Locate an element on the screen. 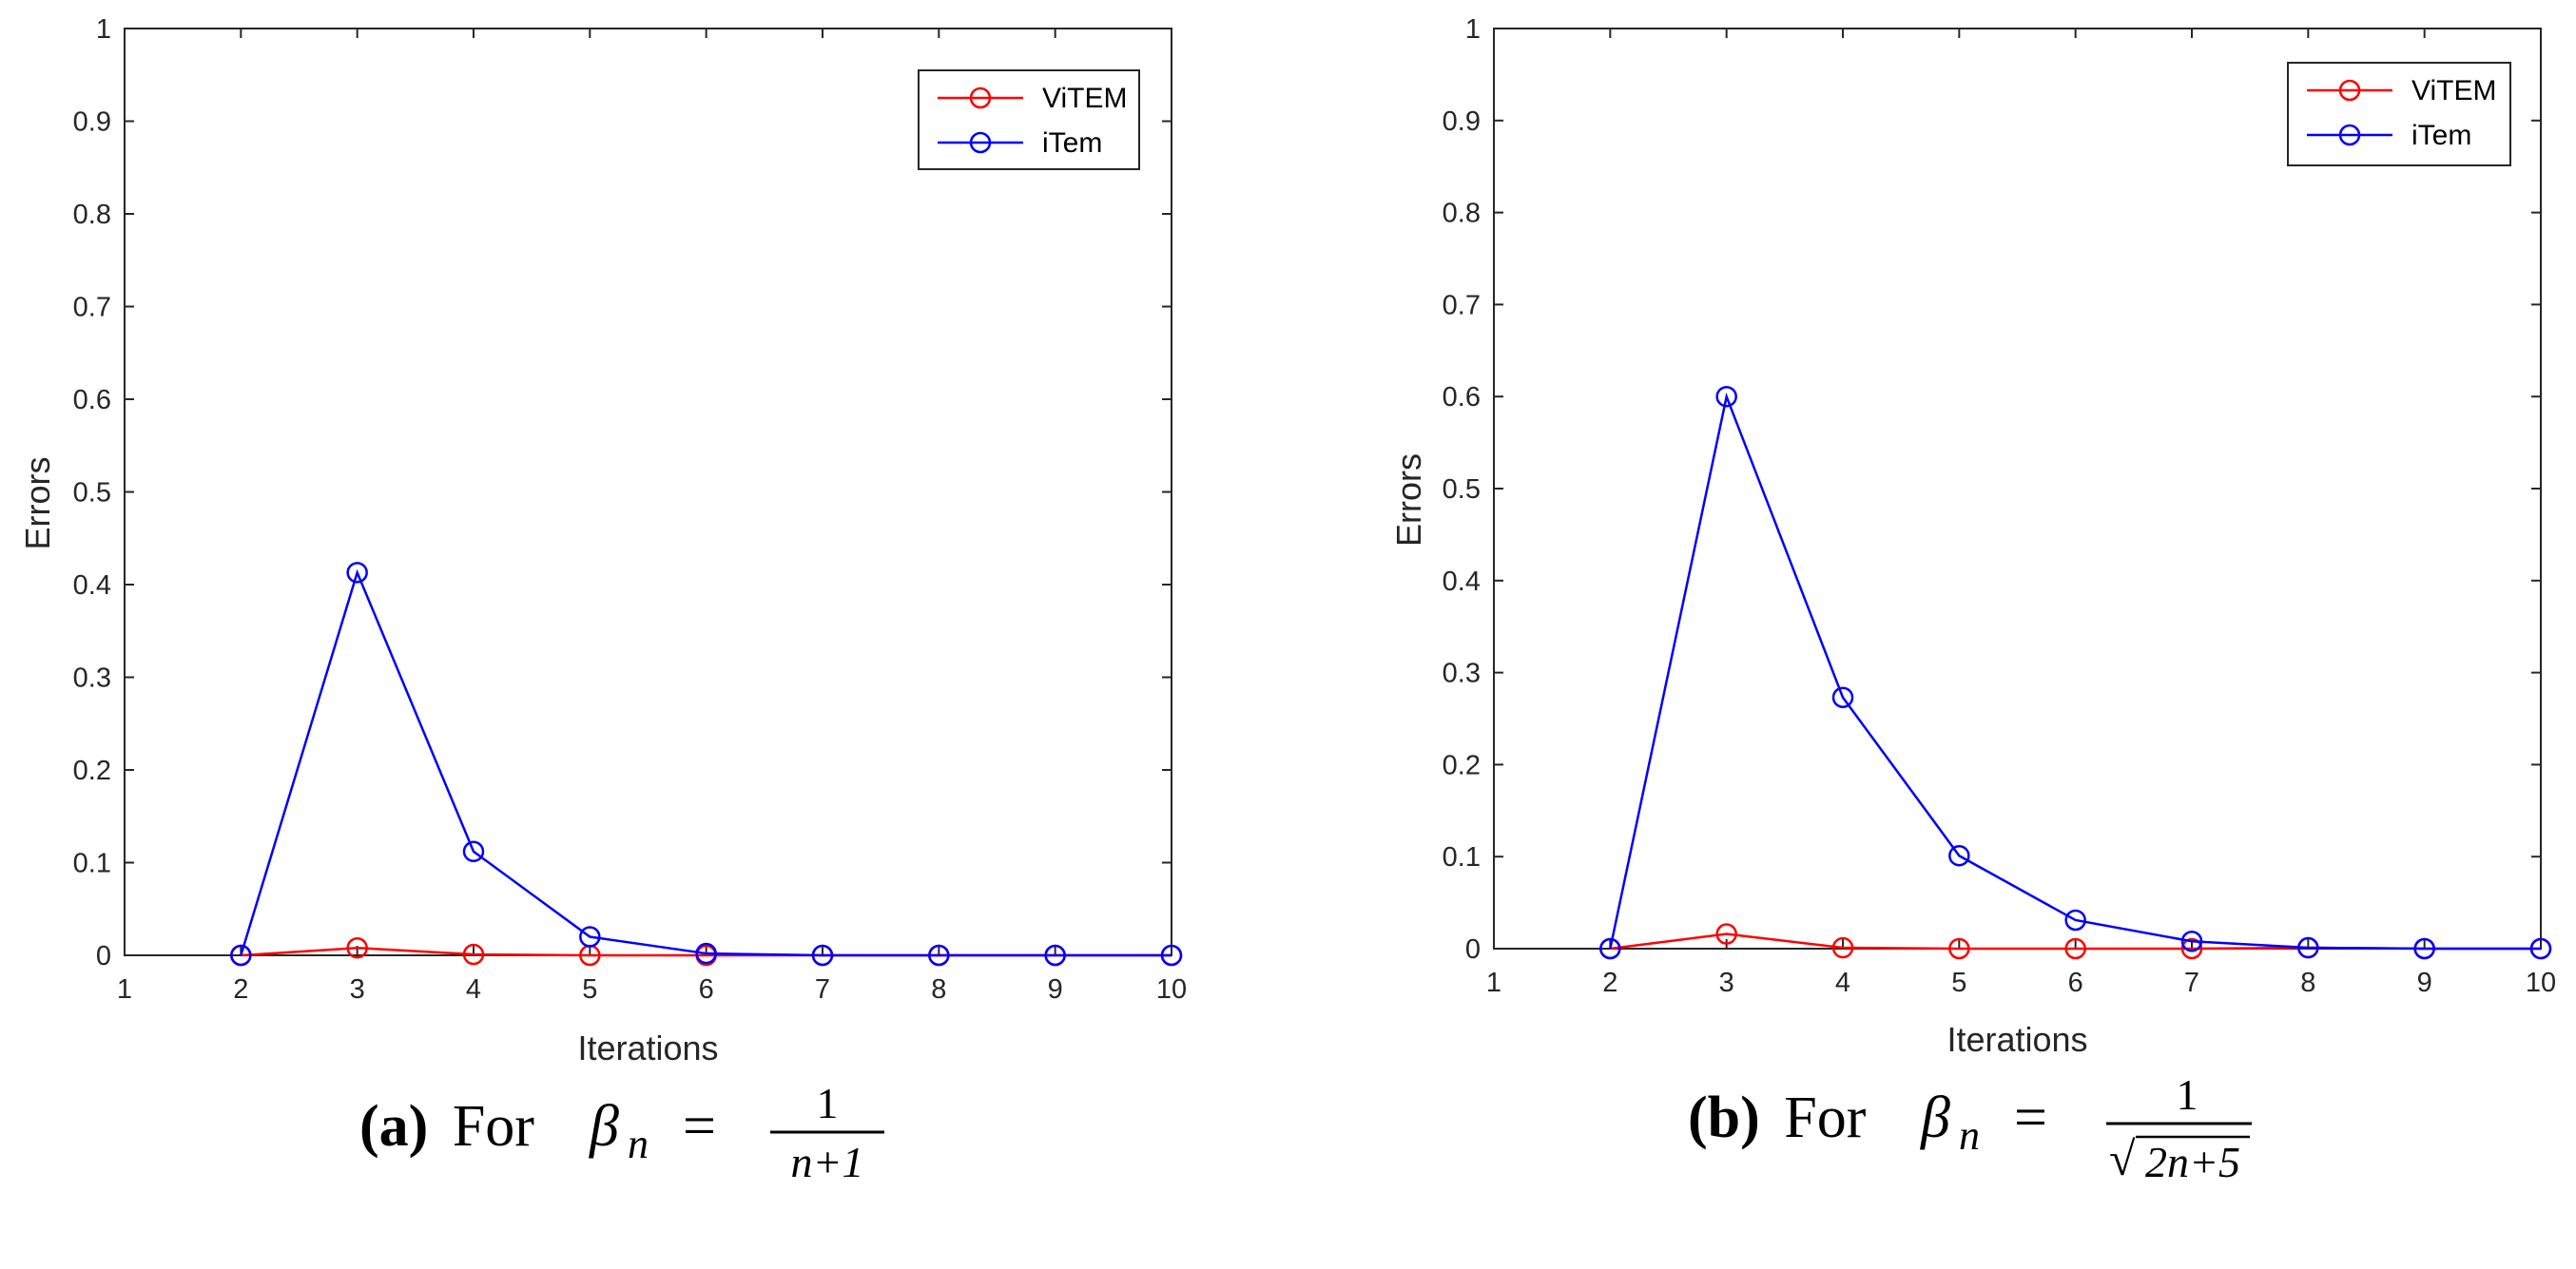  caption-b: (b) For β n = 1 √ 2n+5 is located at coordinates (1970, 1128).